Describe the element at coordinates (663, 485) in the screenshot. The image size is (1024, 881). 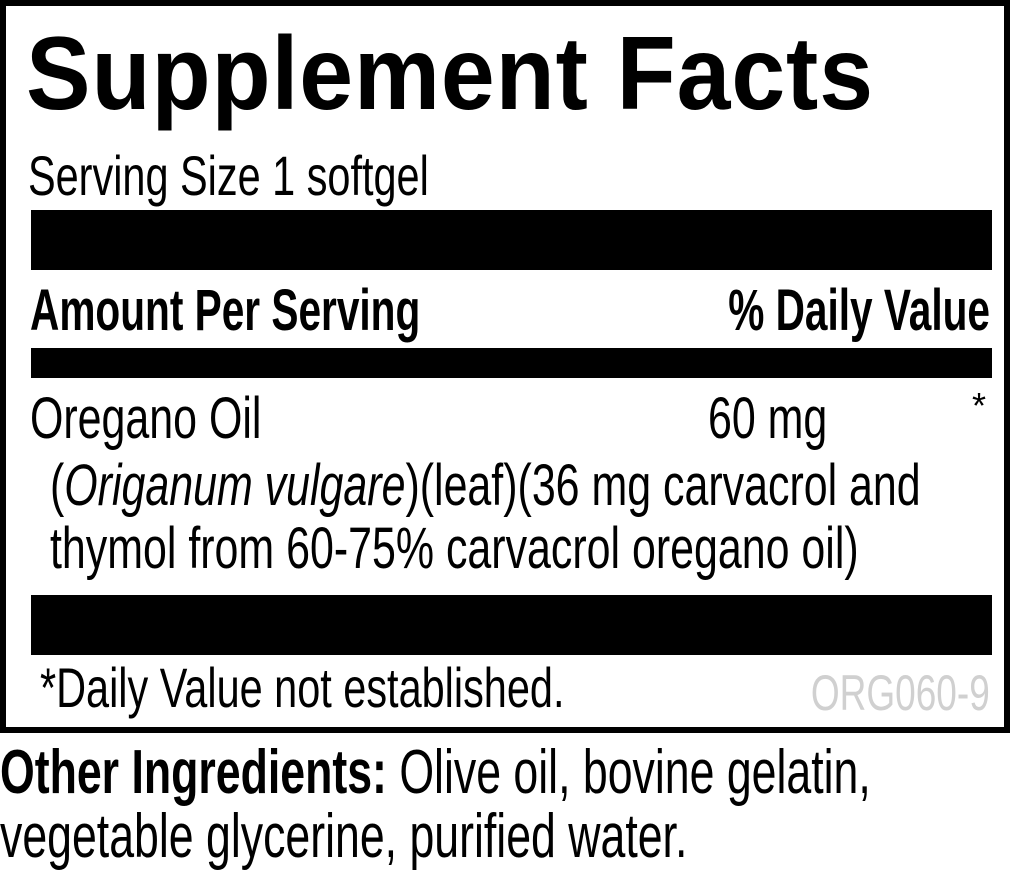
I see `desc-rest: )(leaf)(36 mg carvacrol and` at that location.